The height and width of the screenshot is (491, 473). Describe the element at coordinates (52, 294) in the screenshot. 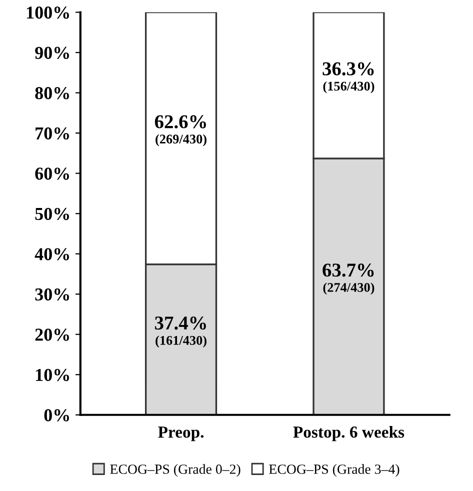

I see `y-tick-label: 30%` at that location.